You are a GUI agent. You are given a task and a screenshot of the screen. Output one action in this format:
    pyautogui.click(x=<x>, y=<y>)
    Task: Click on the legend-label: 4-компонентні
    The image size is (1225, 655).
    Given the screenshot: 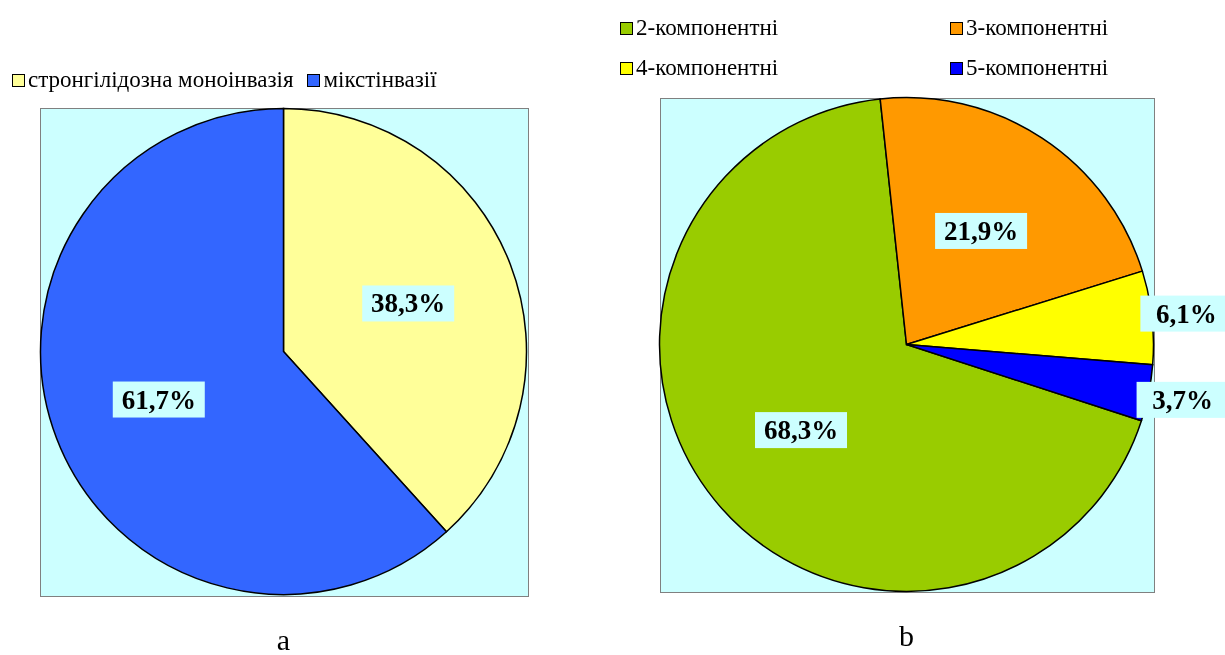 What is the action you would take?
    pyautogui.click(x=707, y=68)
    